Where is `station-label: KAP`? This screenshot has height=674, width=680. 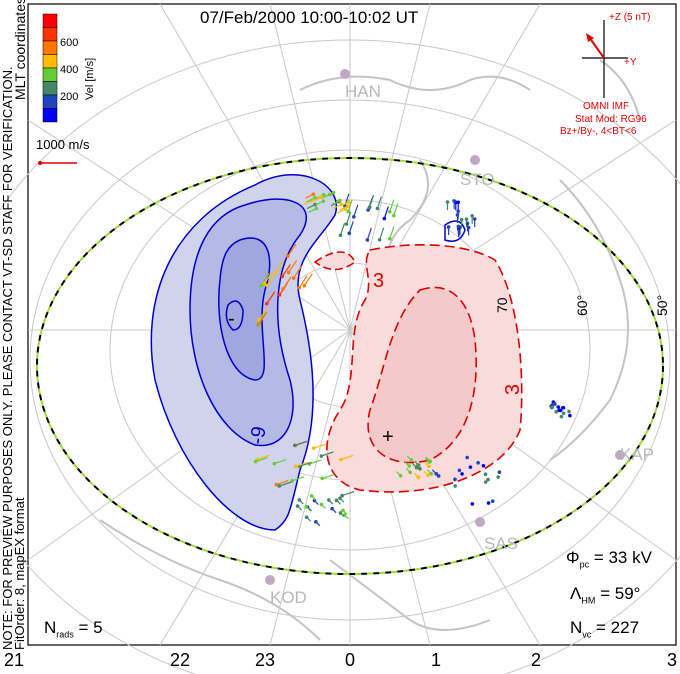 station-label: KAP is located at coordinates (637, 454).